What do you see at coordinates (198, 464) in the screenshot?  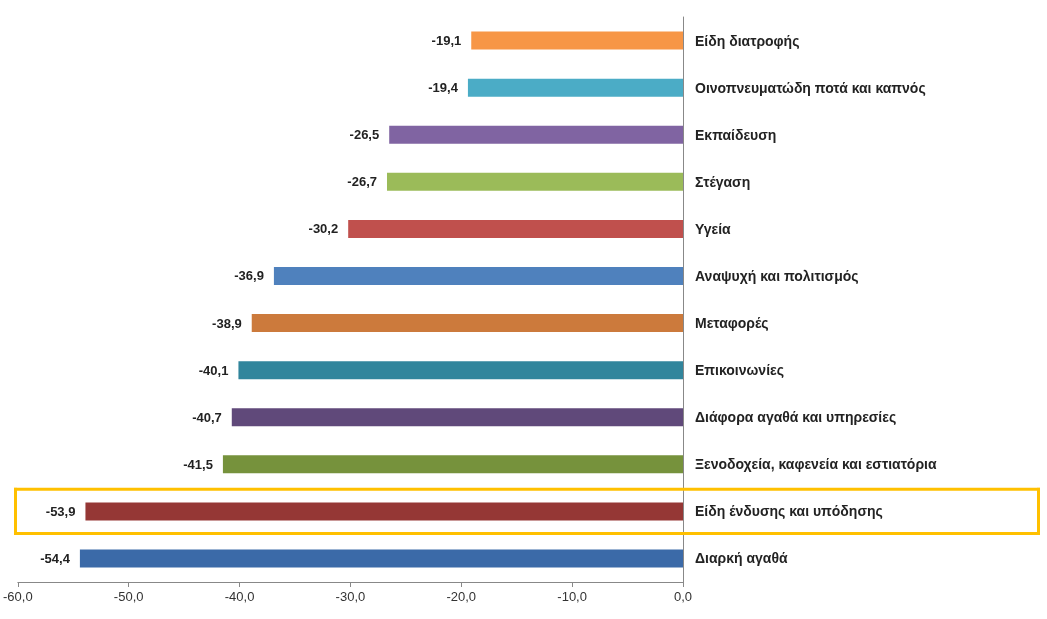 I see `data-label: -41,5` at bounding box center [198, 464].